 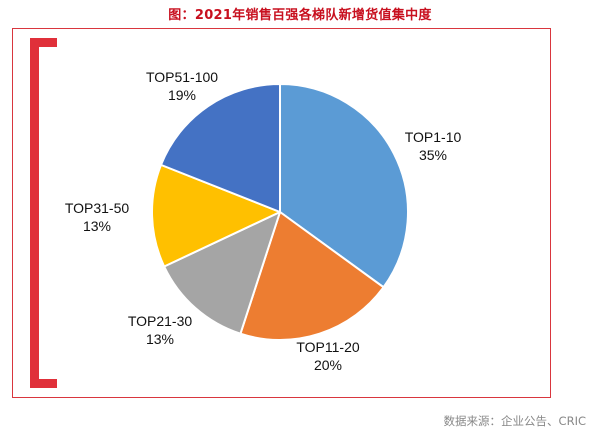 I want to click on slice-label-top51-100: TOP51-100, so click(x=182, y=77).